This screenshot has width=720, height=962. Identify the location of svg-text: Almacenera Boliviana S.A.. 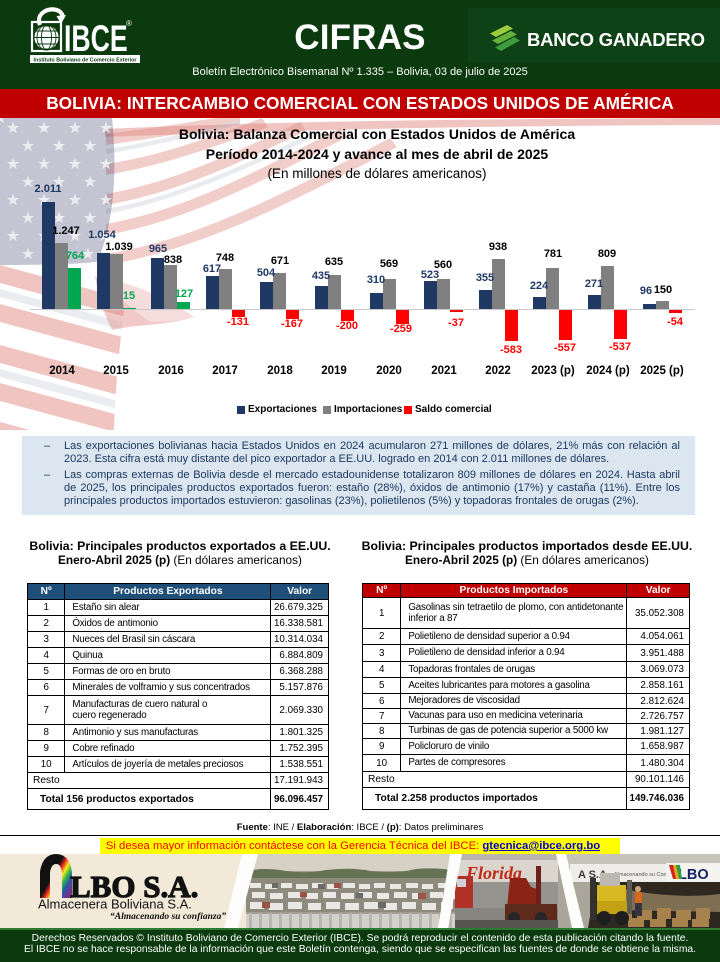
(115, 904).